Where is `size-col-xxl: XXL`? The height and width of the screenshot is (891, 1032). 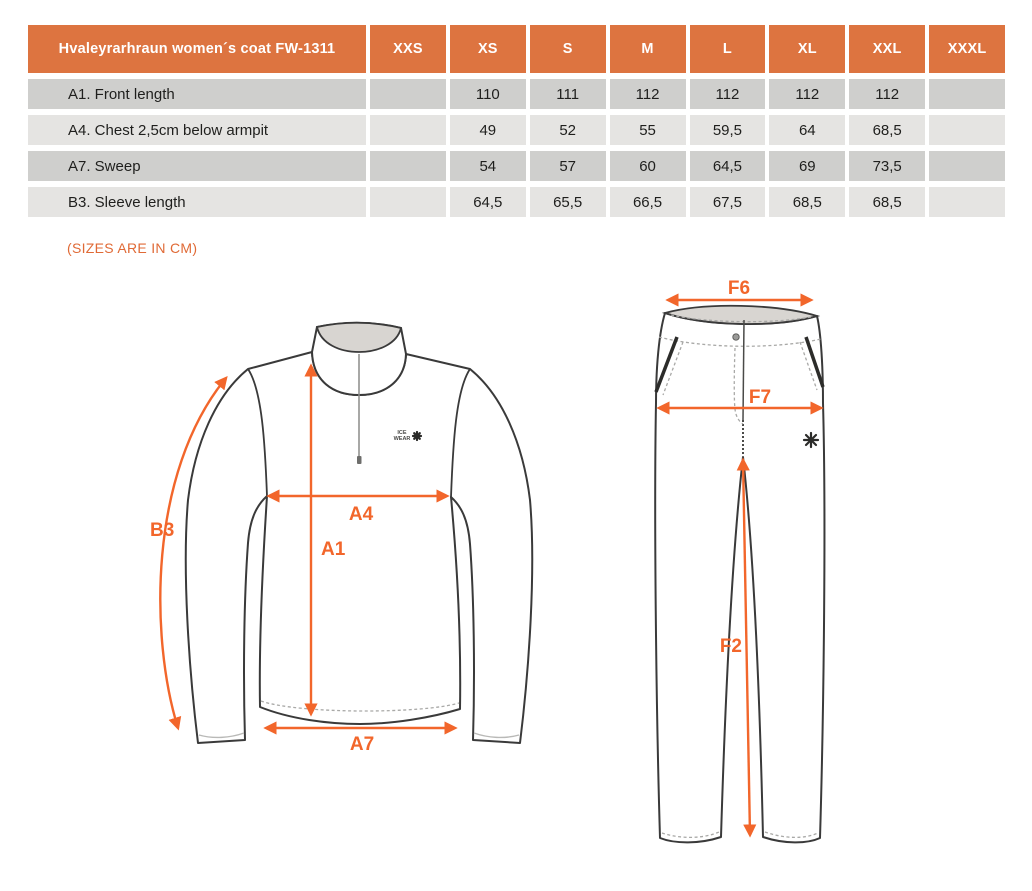 size-col-xxl: XXL is located at coordinates (887, 49).